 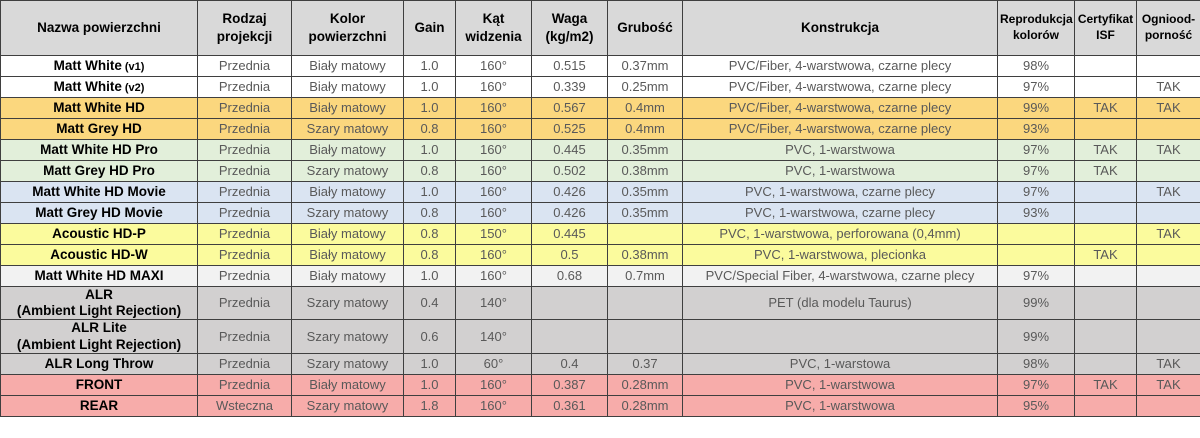 I want to click on surface-name: ALR (Ambient Light Rejection), so click(x=99, y=303).